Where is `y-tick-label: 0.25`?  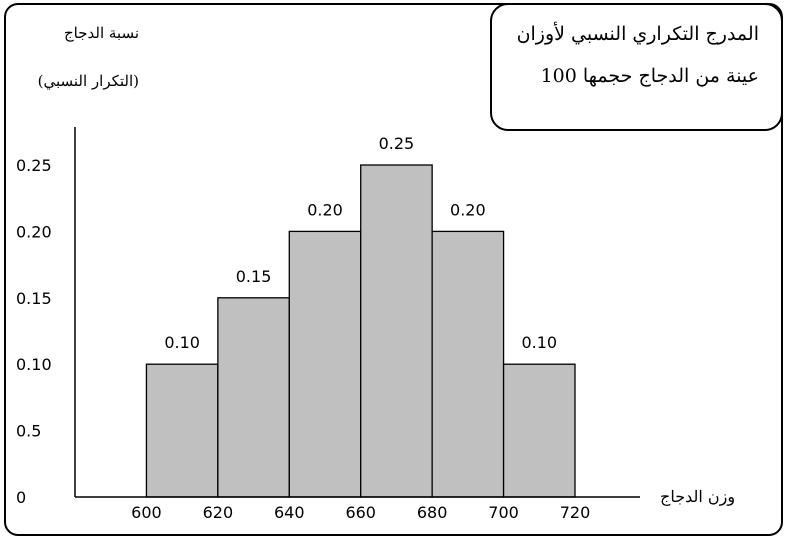 y-tick-label: 0.25 is located at coordinates (34, 165).